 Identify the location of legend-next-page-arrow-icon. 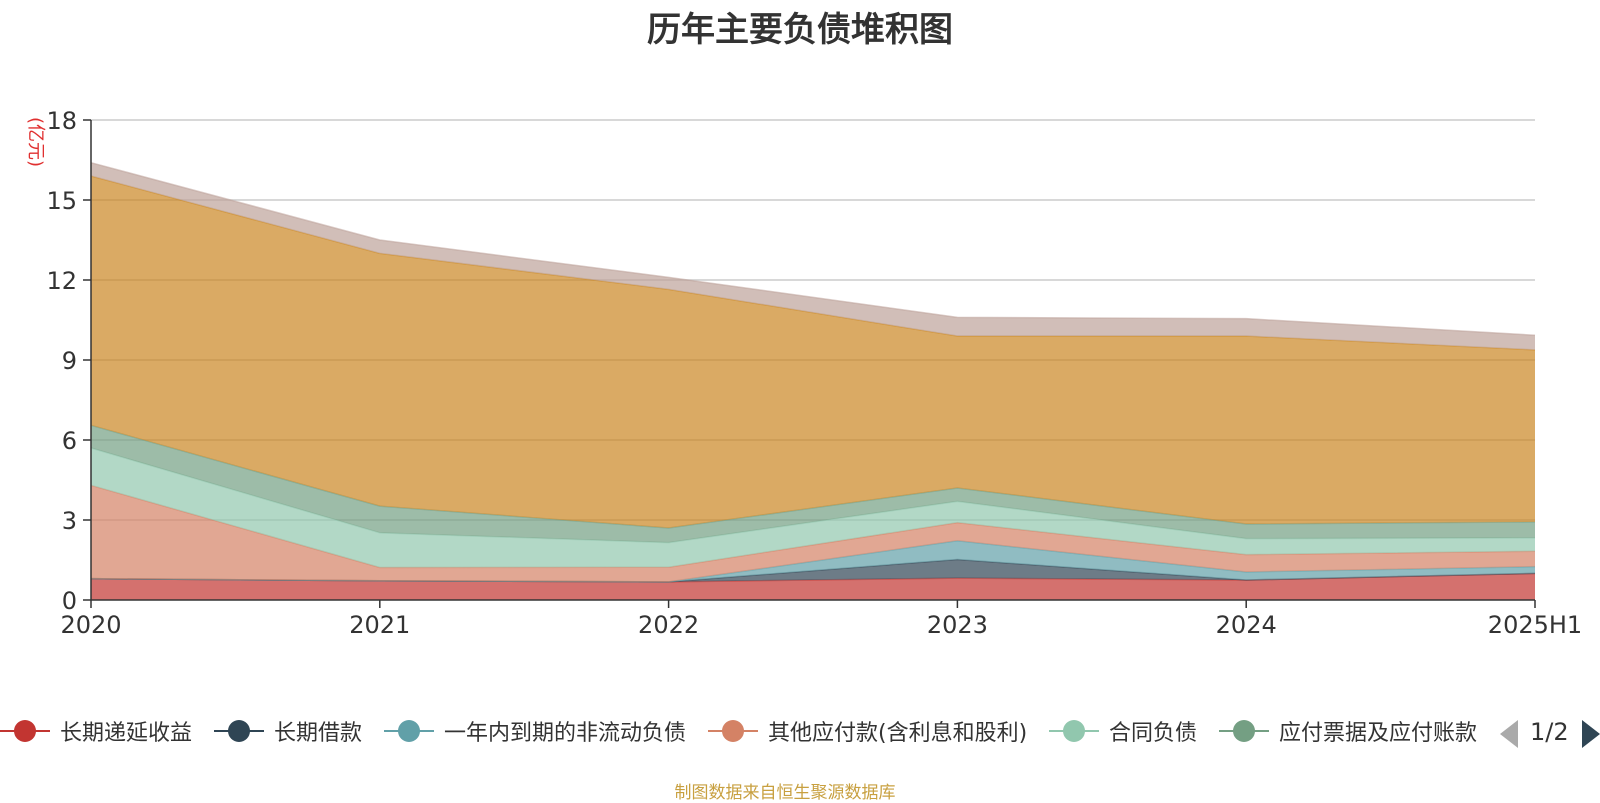
(1591, 734).